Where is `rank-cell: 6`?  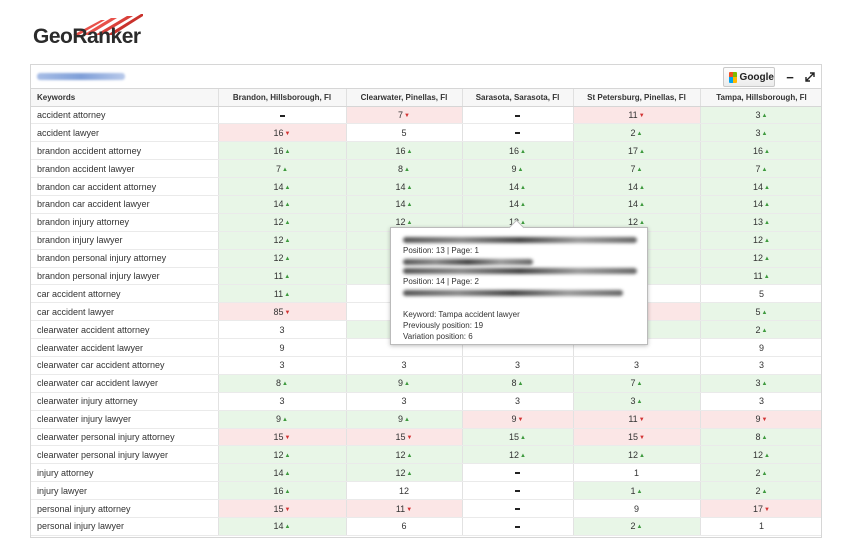
rank-cell: 6 is located at coordinates (404, 526).